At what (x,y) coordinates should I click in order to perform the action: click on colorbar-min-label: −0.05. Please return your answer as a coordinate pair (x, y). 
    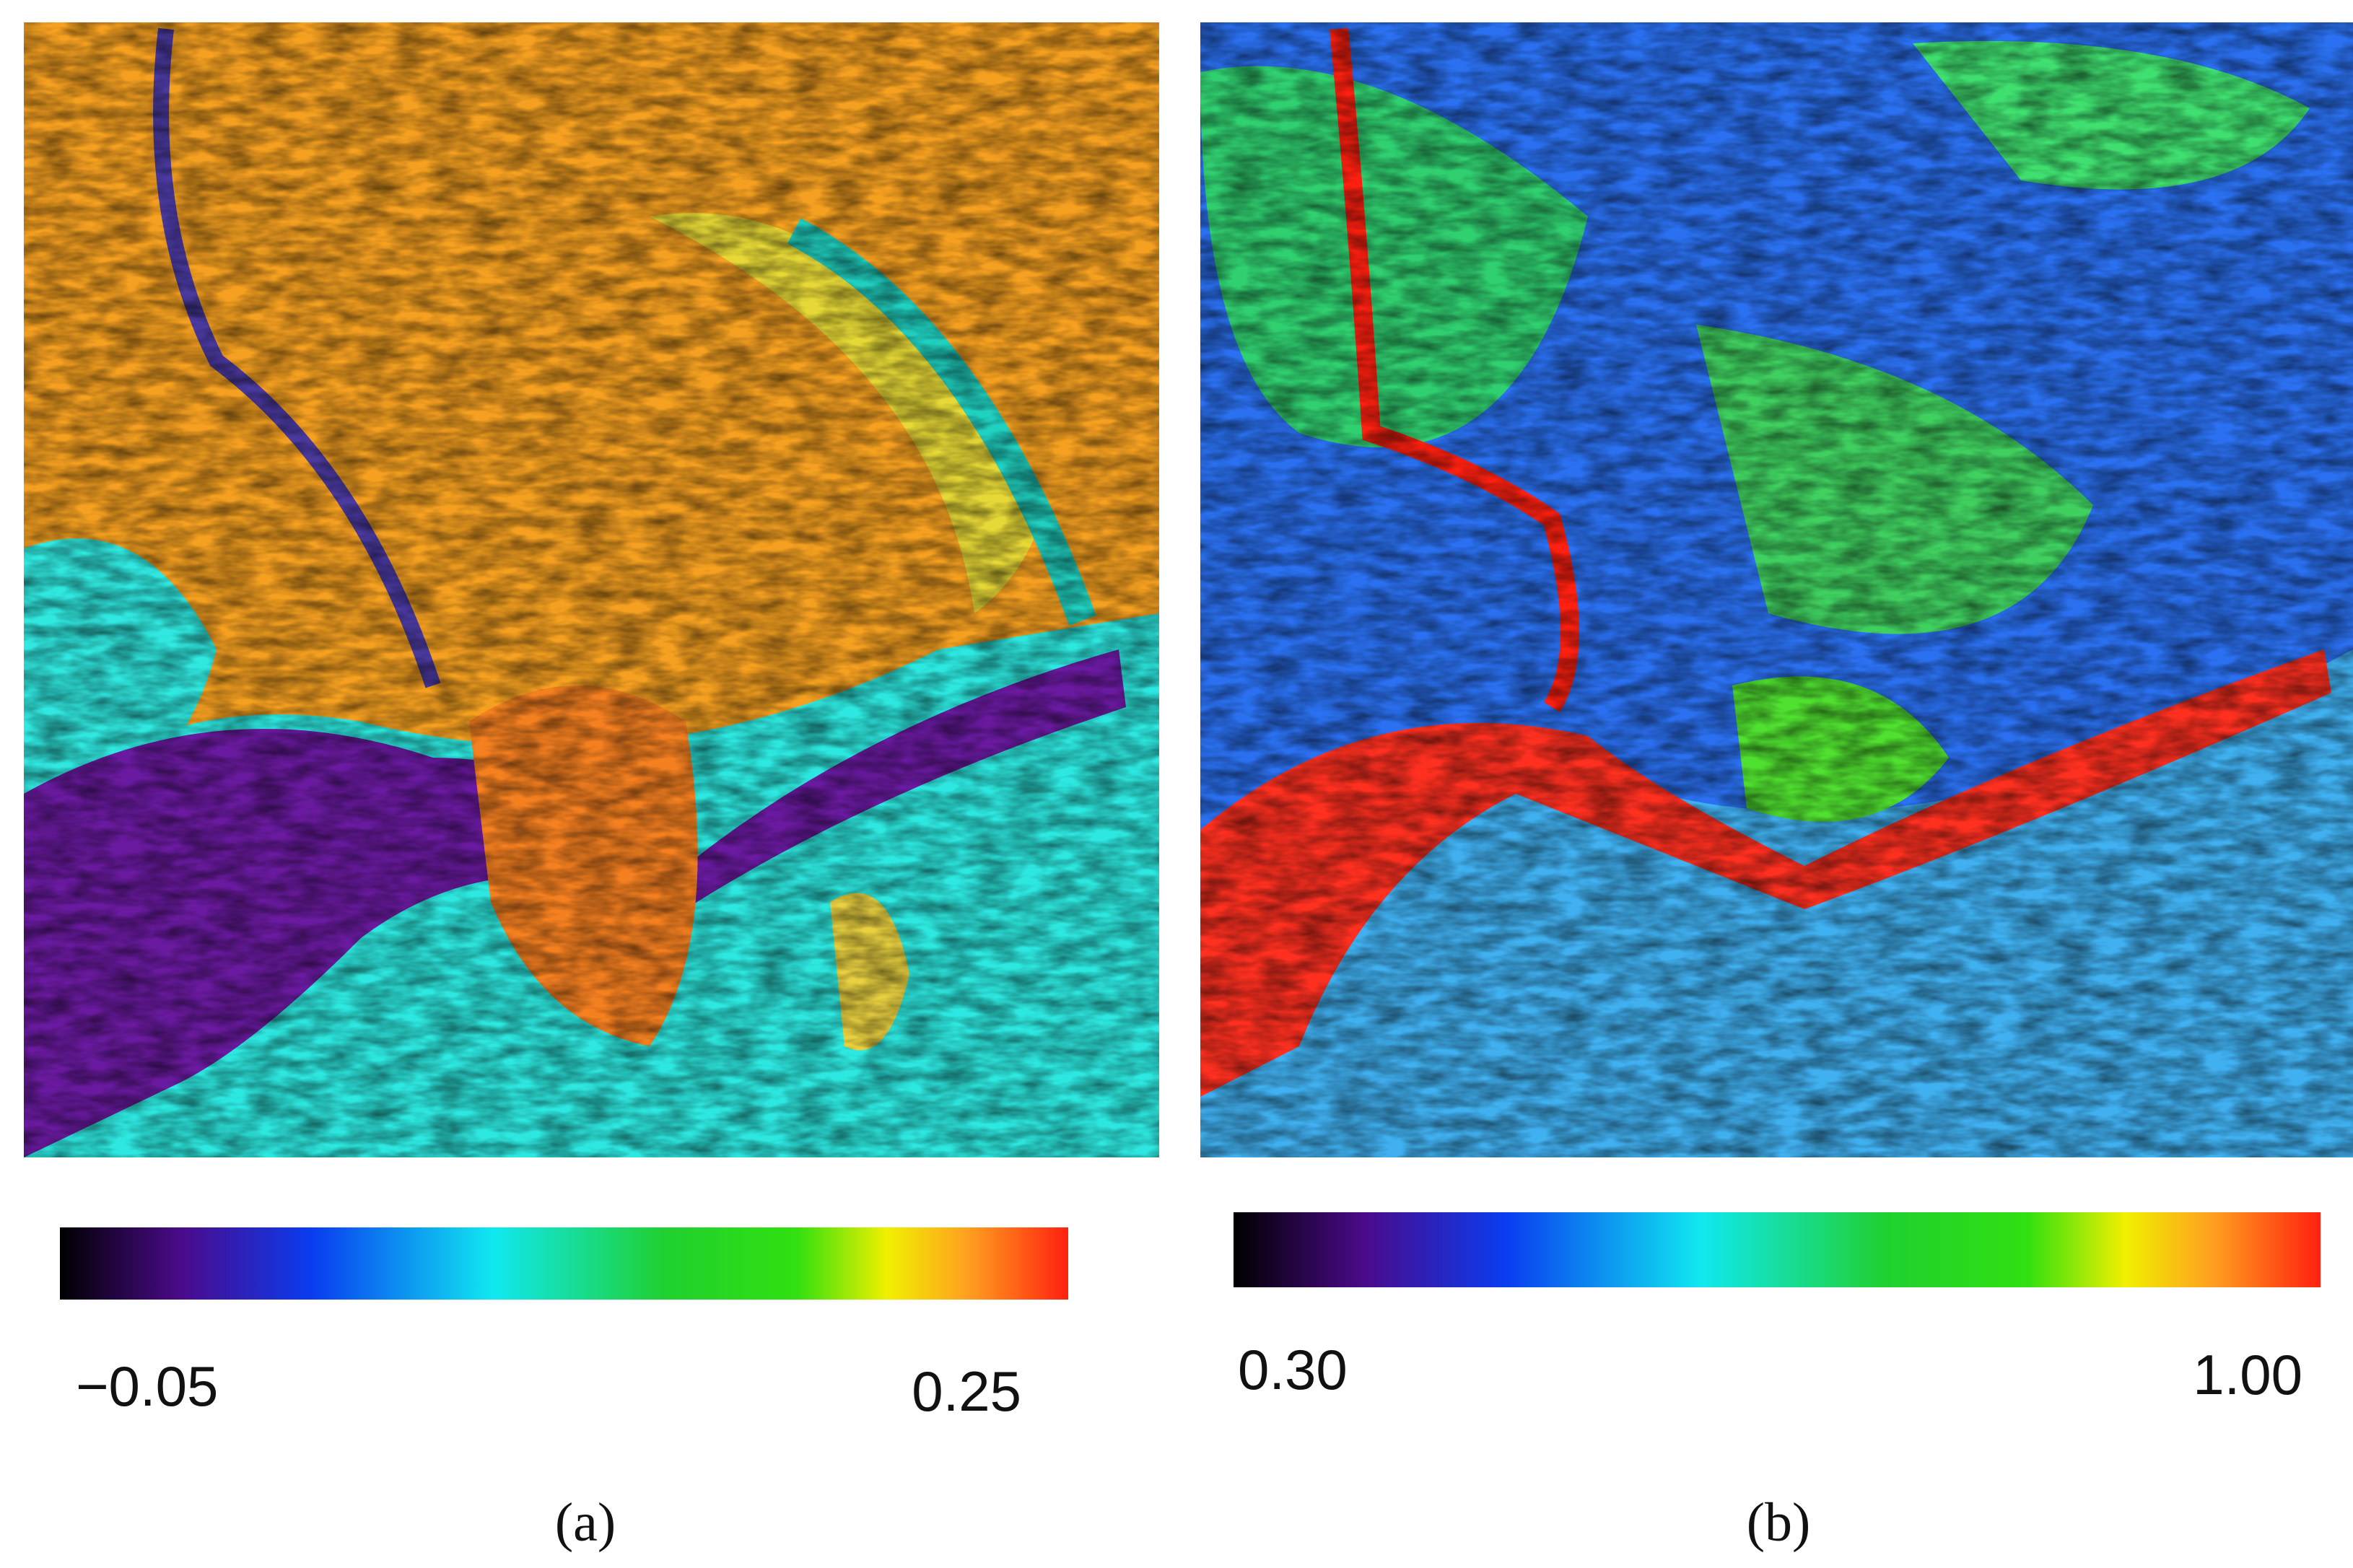
    Looking at the image, I should click on (147, 1386).